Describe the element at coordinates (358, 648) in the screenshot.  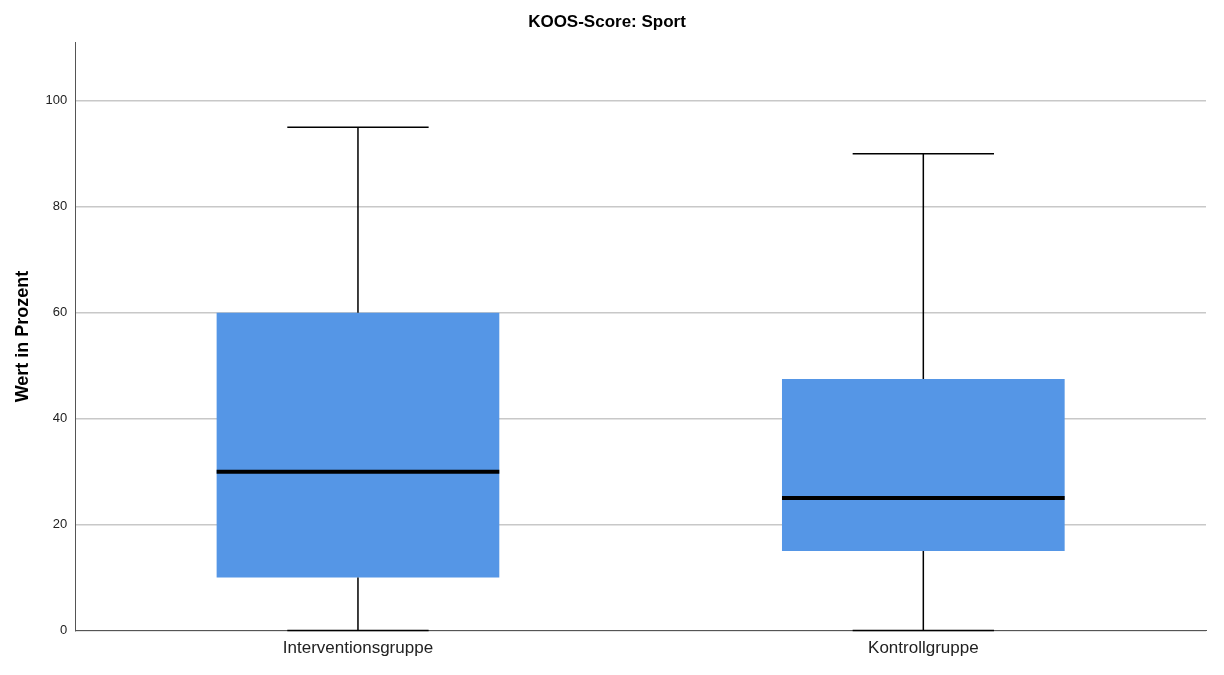
I see `x-tick-label: Interventionsgruppe` at that location.